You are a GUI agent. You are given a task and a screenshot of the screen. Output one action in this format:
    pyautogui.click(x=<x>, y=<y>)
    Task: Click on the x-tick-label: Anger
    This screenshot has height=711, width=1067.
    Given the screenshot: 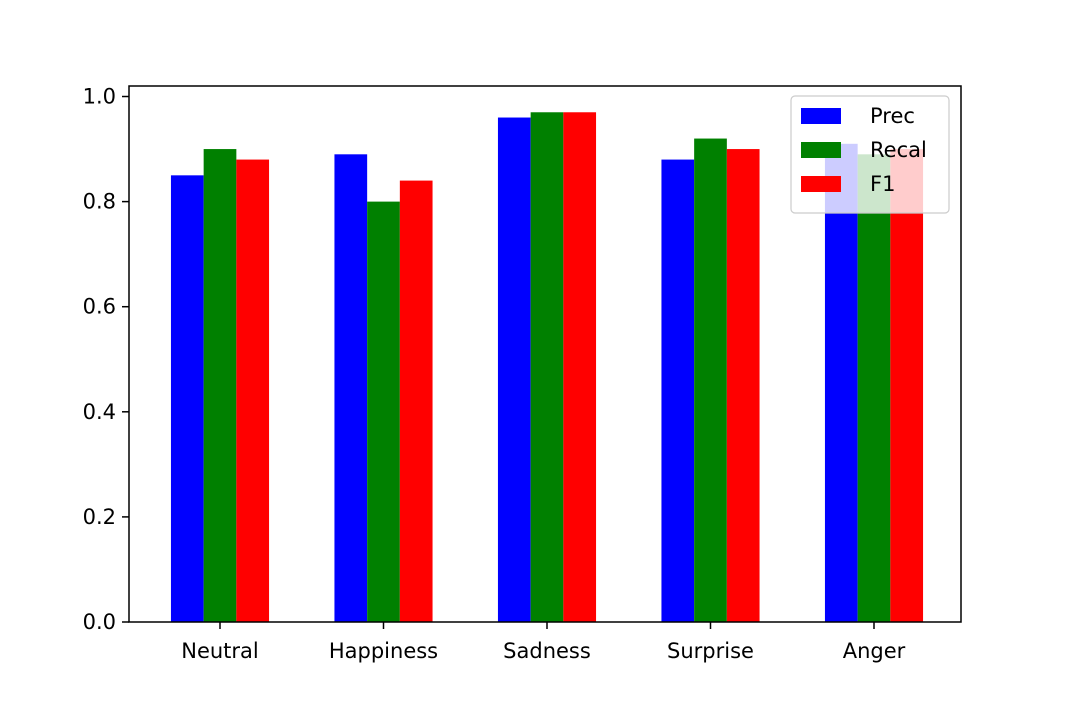 What is the action you would take?
    pyautogui.click(x=874, y=651)
    